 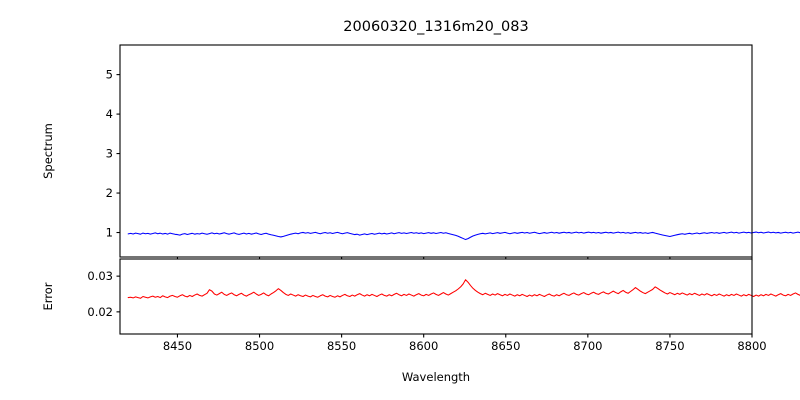 I want to click on y-tick-label: 4, so click(x=109, y=114).